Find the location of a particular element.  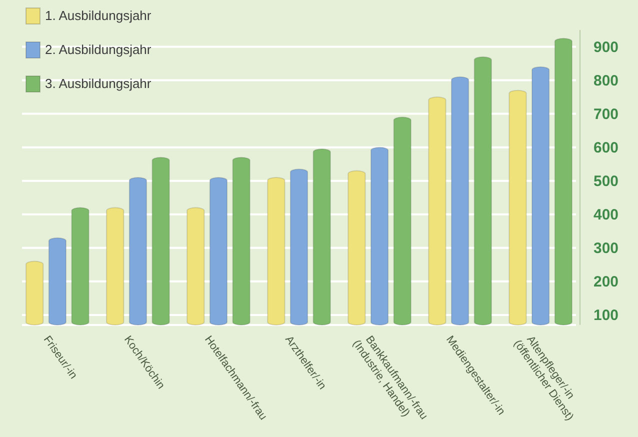

y-tick-label: 700 is located at coordinates (606, 115).